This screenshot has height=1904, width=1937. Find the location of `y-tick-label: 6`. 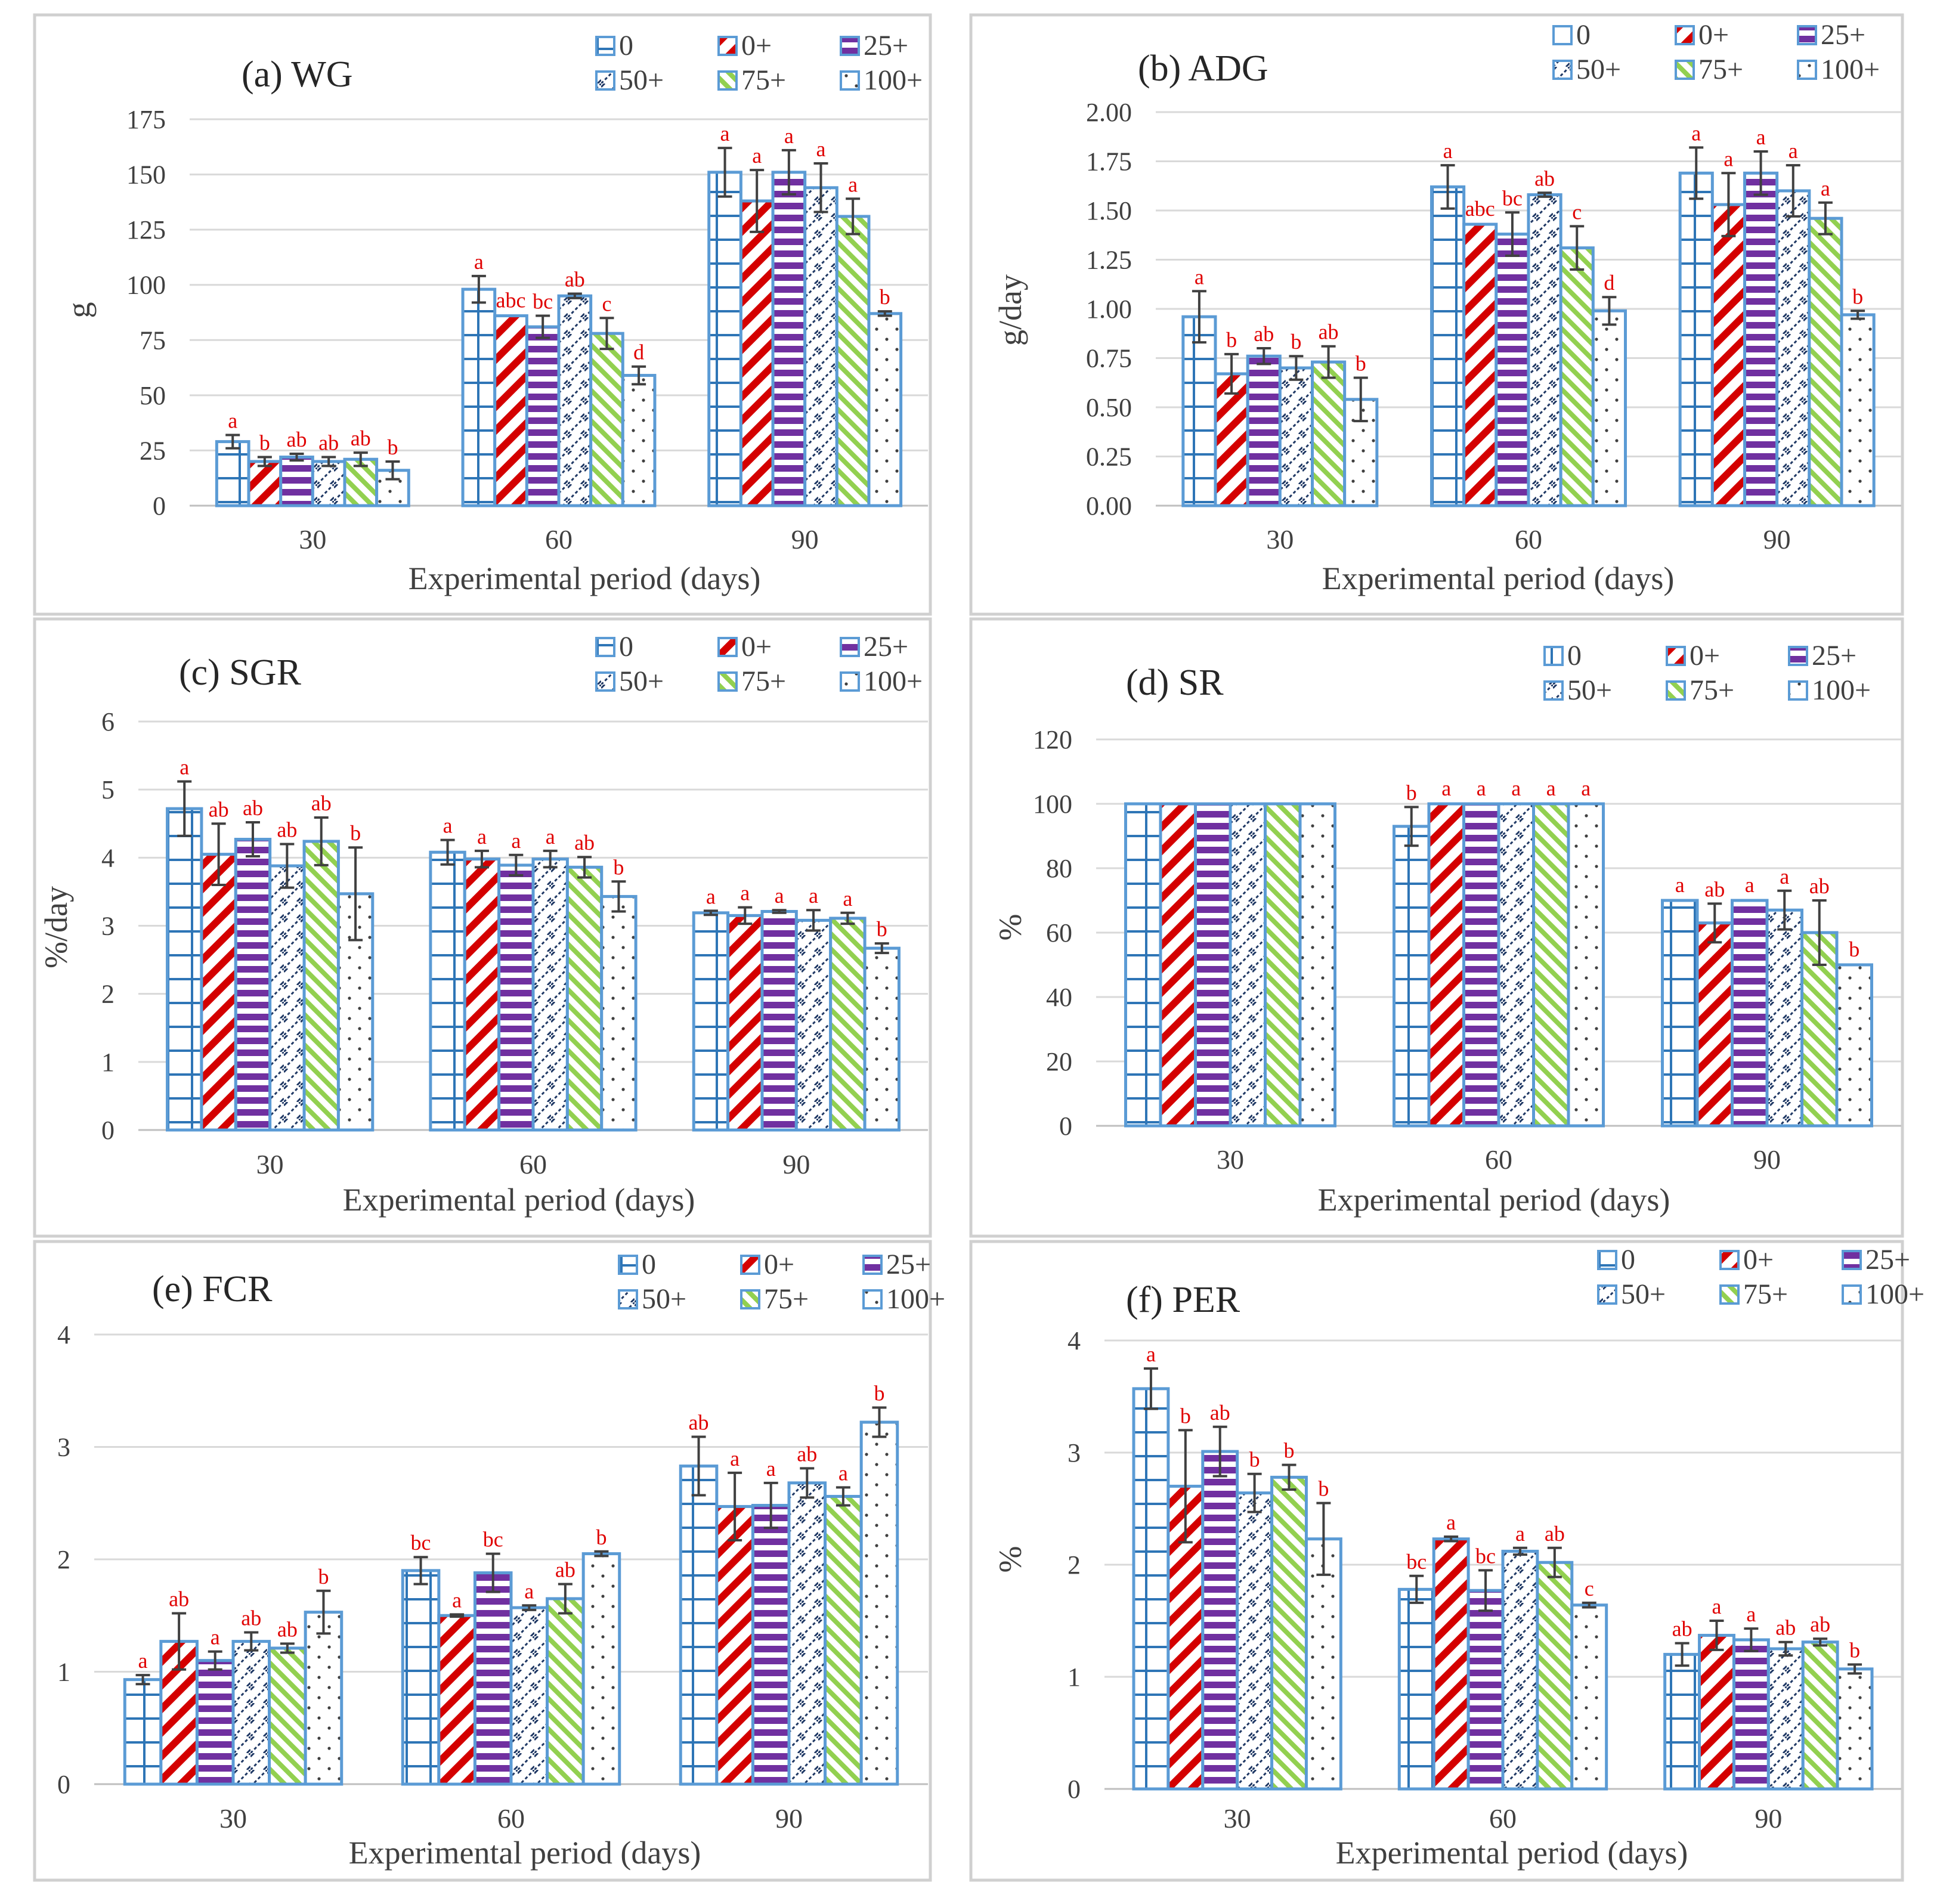

y-tick-label: 6 is located at coordinates (108, 721).